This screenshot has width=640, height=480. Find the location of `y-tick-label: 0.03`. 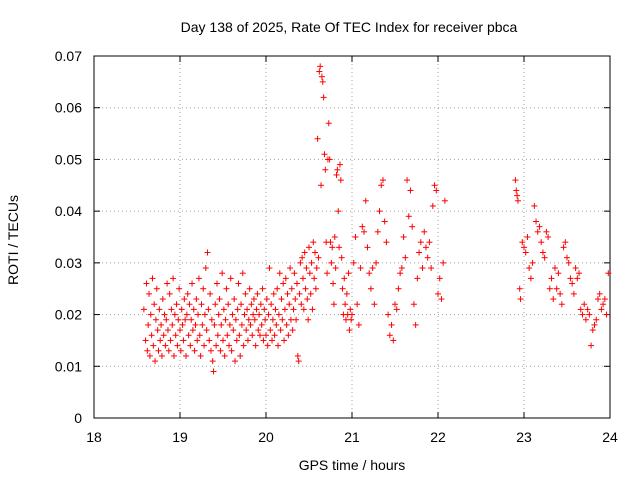

y-tick-label: 0.03 is located at coordinates (68, 263).